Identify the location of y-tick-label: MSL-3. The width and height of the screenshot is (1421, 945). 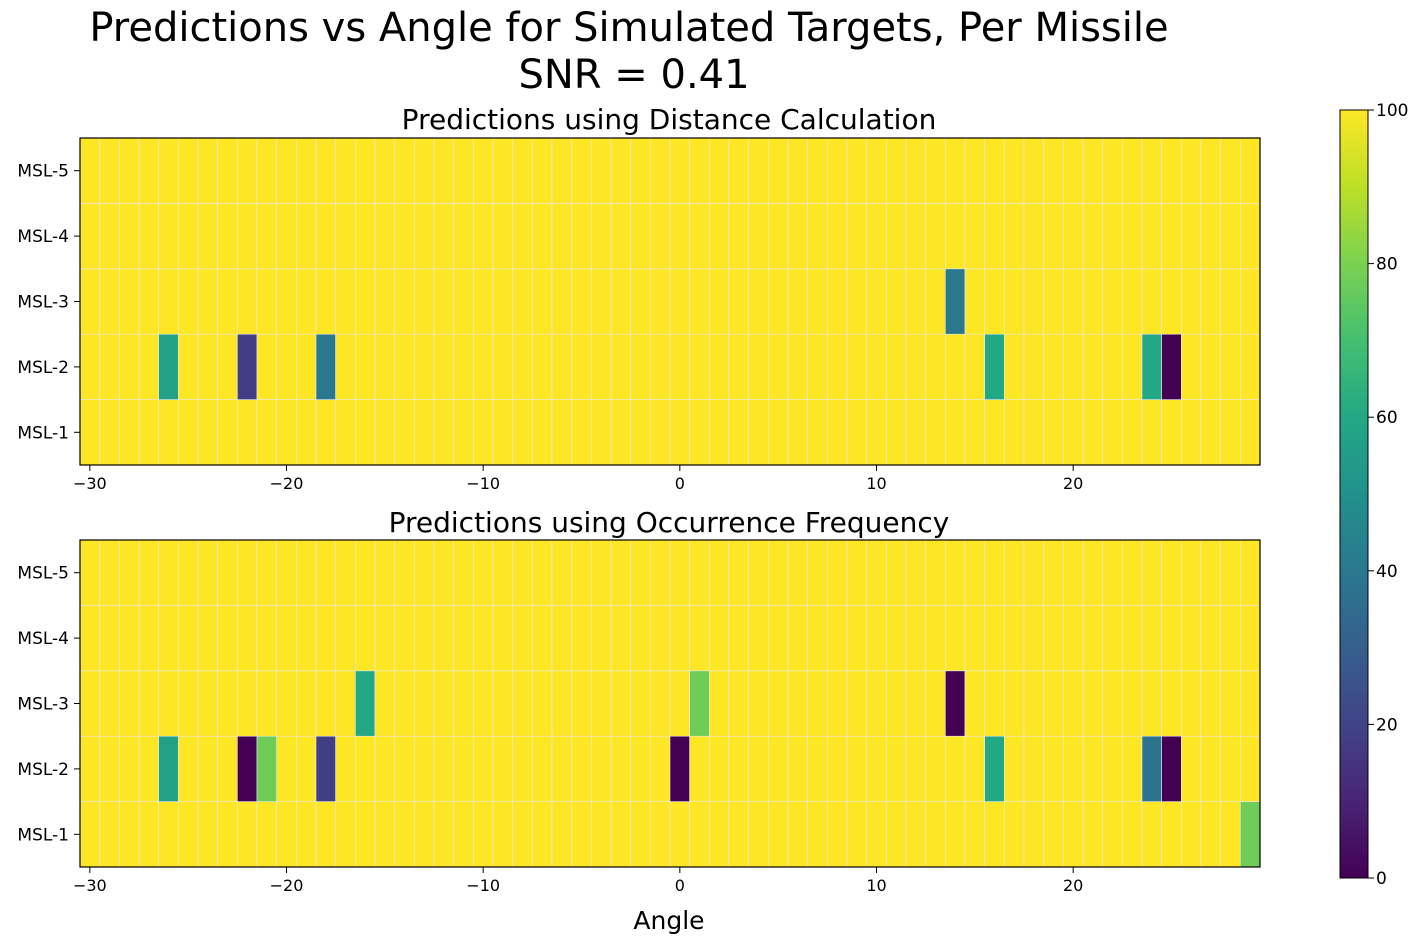
(43, 705).